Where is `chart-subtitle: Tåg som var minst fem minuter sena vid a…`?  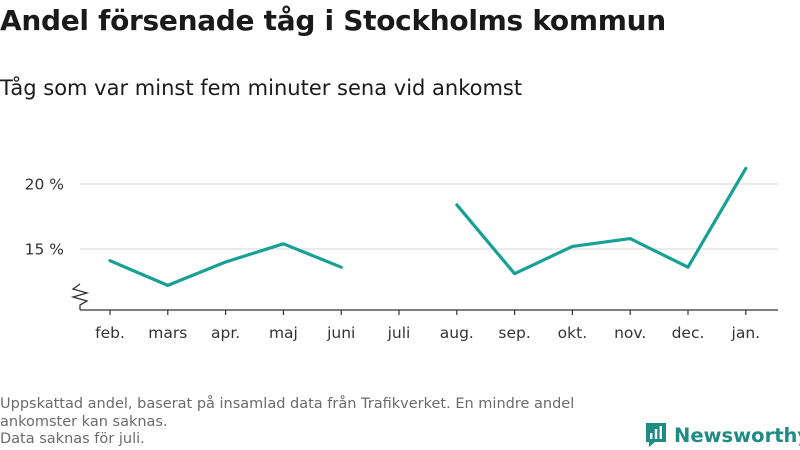
chart-subtitle: Tåg som var minst fem minuter sena vid a… is located at coordinates (261, 88).